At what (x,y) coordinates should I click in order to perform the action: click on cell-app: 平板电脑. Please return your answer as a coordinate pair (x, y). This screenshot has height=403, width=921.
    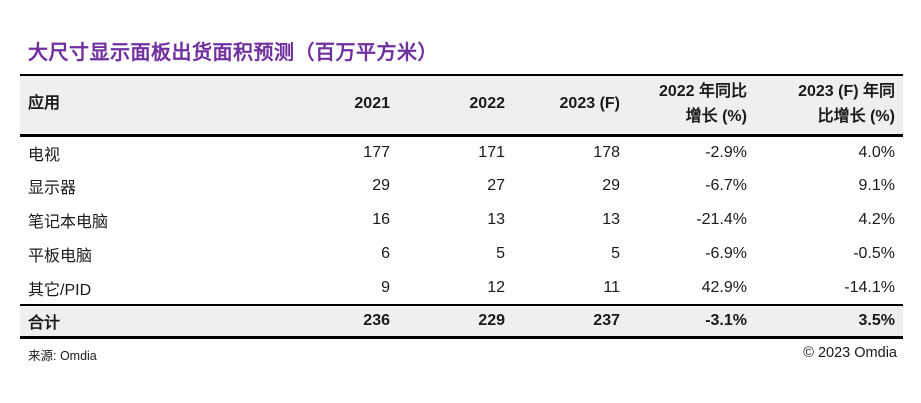
    Looking at the image, I should click on (60, 257).